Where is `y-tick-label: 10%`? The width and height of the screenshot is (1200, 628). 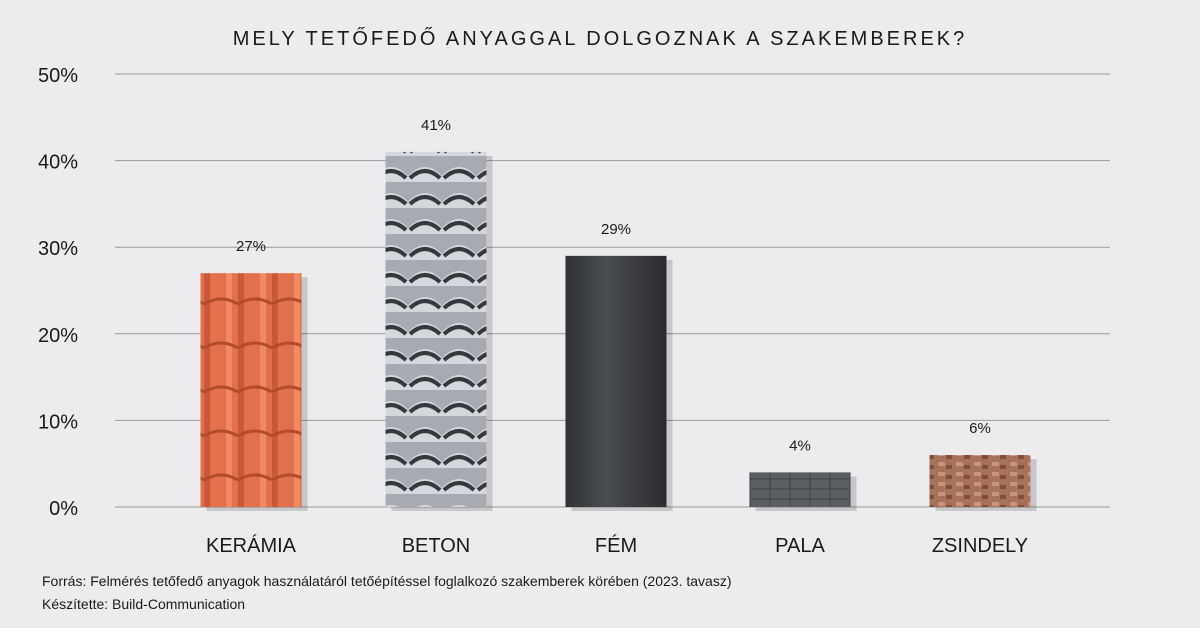
y-tick-label: 10% is located at coordinates (58, 422).